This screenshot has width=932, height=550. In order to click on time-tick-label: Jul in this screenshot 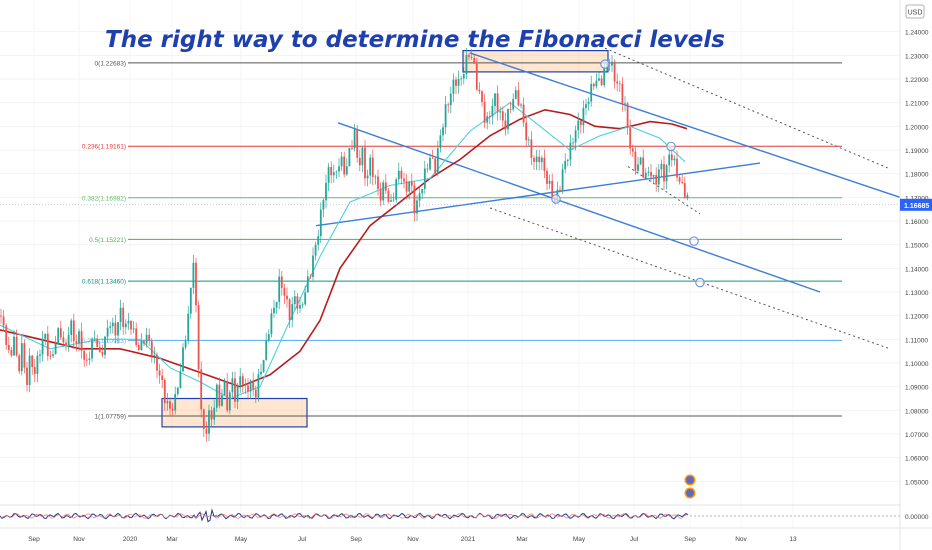, I will do `click(302, 539)`.